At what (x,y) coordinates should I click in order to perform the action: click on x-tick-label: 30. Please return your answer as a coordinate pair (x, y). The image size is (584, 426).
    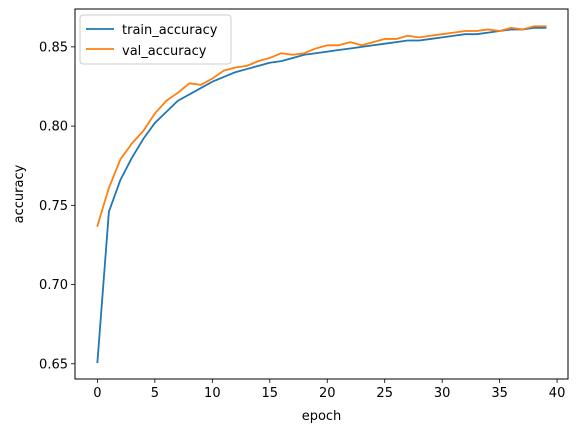
    Looking at the image, I should click on (442, 393).